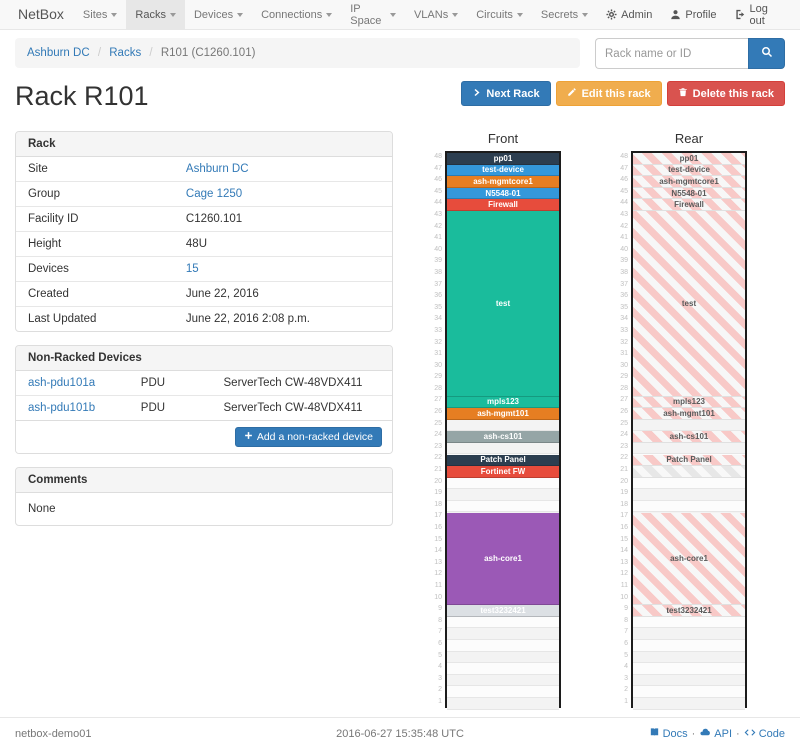 Image resolution: width=800 pixels, height=753 pixels. What do you see at coordinates (308, 437) in the screenshot?
I see `add-non-racked-device-button: Add a non-racked device` at bounding box center [308, 437].